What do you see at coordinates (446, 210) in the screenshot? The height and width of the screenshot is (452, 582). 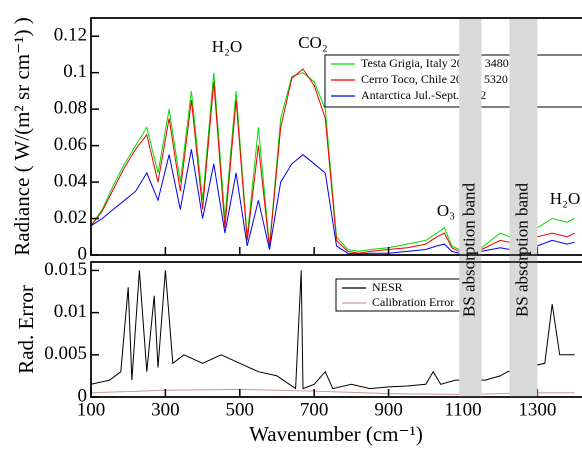 I see `annotation: O₃` at bounding box center [446, 210].